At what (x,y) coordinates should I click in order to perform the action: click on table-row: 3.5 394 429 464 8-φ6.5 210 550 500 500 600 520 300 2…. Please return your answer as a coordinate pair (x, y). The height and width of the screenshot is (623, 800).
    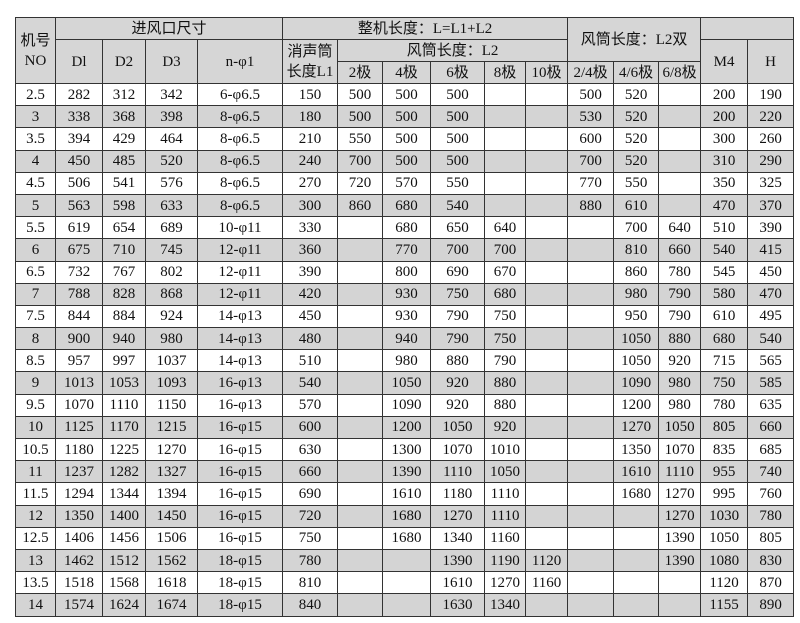
    Looking at the image, I should click on (405, 139).